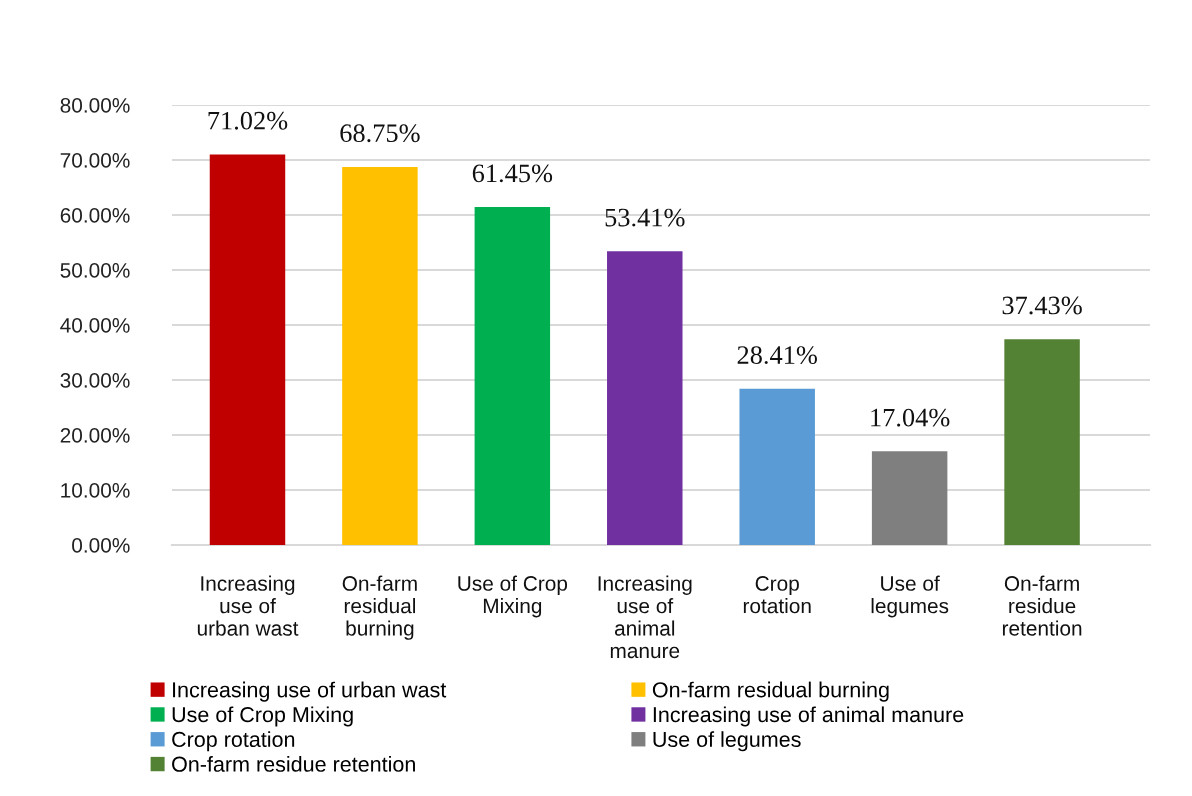 Image resolution: width=1192 pixels, height=796 pixels. What do you see at coordinates (95, 160) in the screenshot?
I see `y-tick-label: 70.00%` at bounding box center [95, 160].